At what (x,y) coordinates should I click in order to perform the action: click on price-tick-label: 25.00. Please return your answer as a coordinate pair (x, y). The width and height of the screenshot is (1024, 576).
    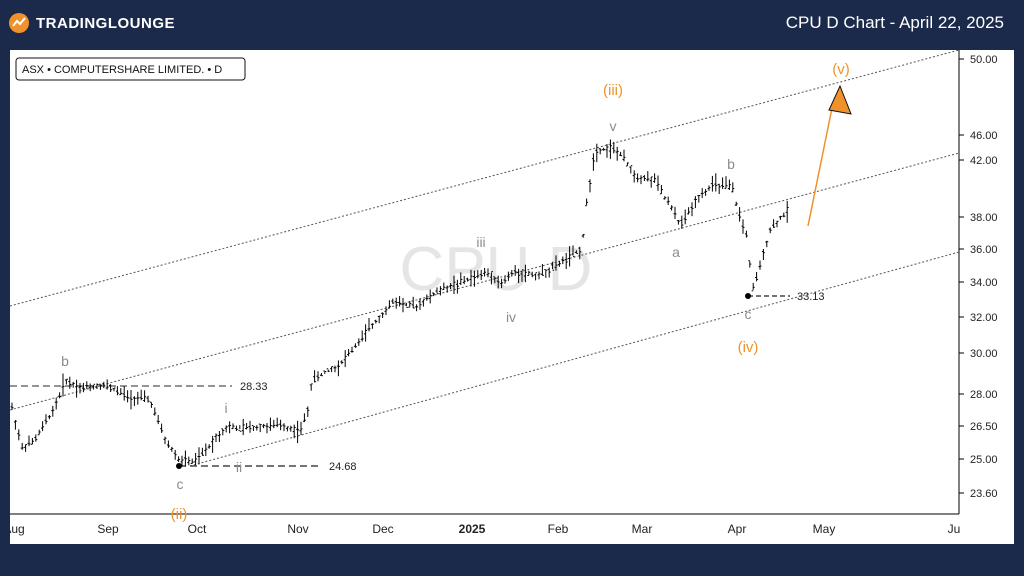
    Looking at the image, I should click on (984, 460).